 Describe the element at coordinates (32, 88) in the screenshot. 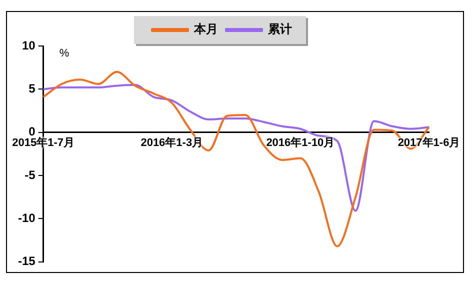

I see `y-tick-label: 5` at that location.